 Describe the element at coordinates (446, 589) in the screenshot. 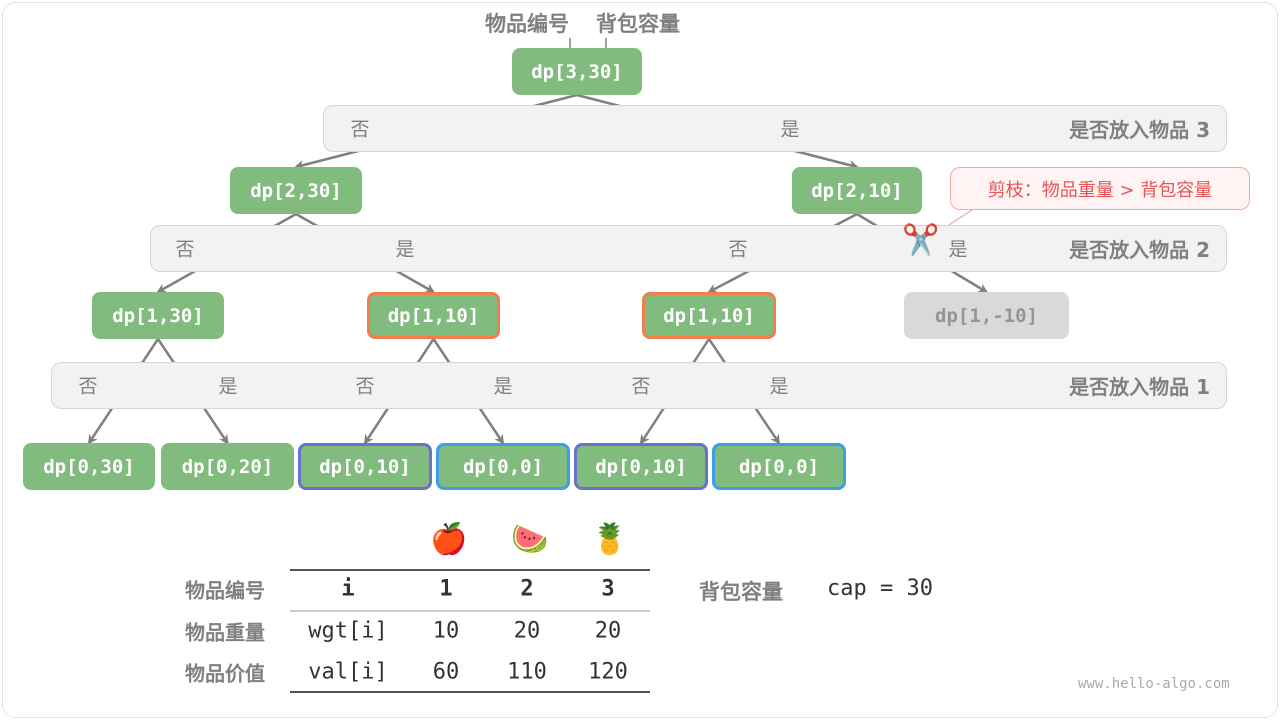

I see `table-cell: 1` at that location.